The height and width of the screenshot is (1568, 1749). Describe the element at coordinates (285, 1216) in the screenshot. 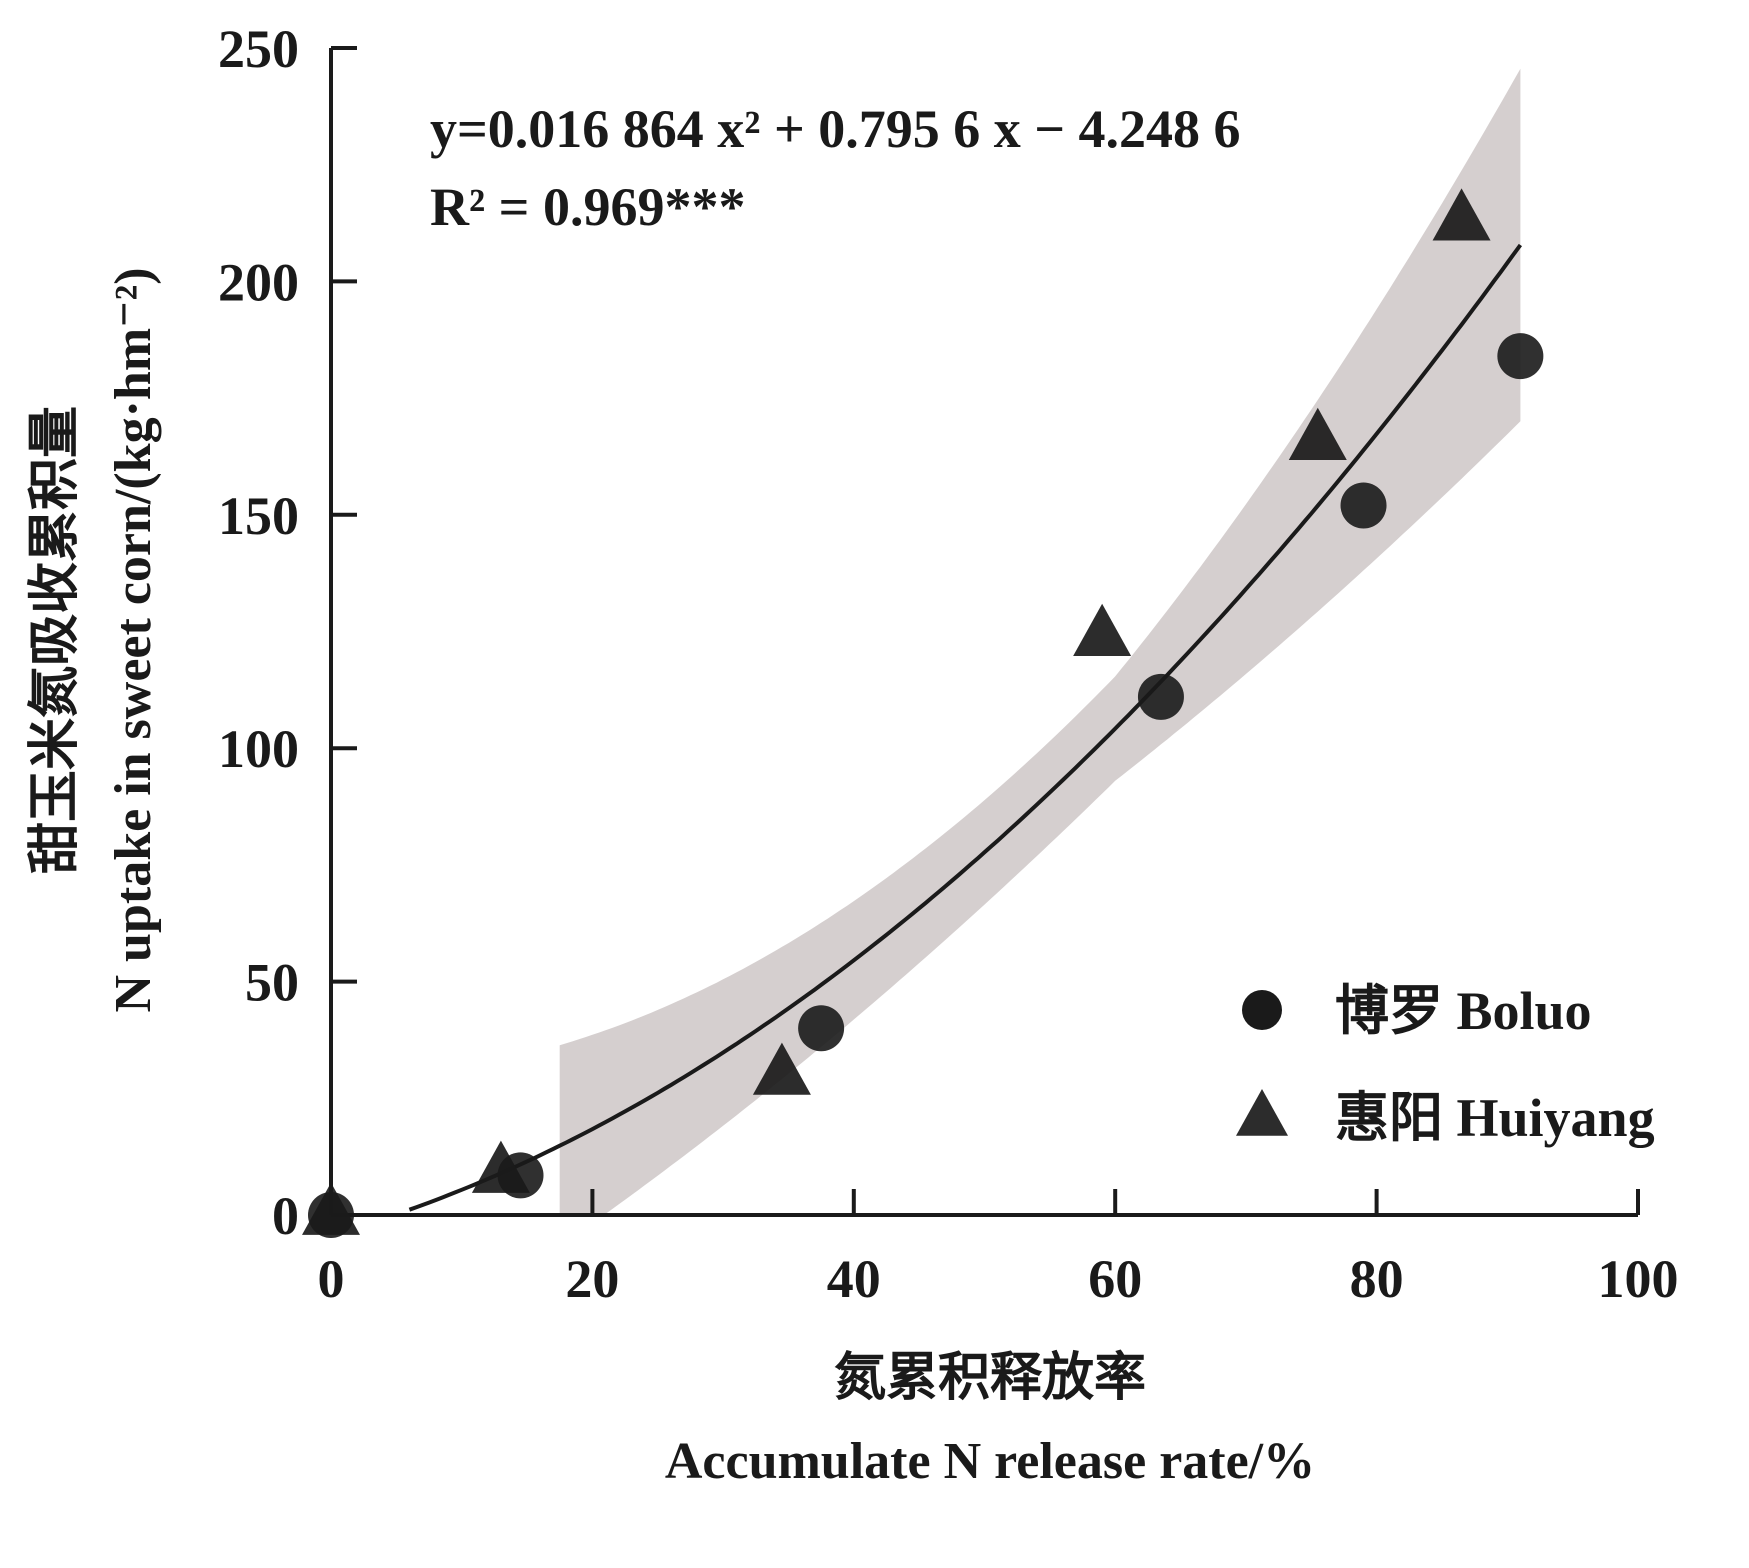

I see `y-tick-label: 0` at that location.